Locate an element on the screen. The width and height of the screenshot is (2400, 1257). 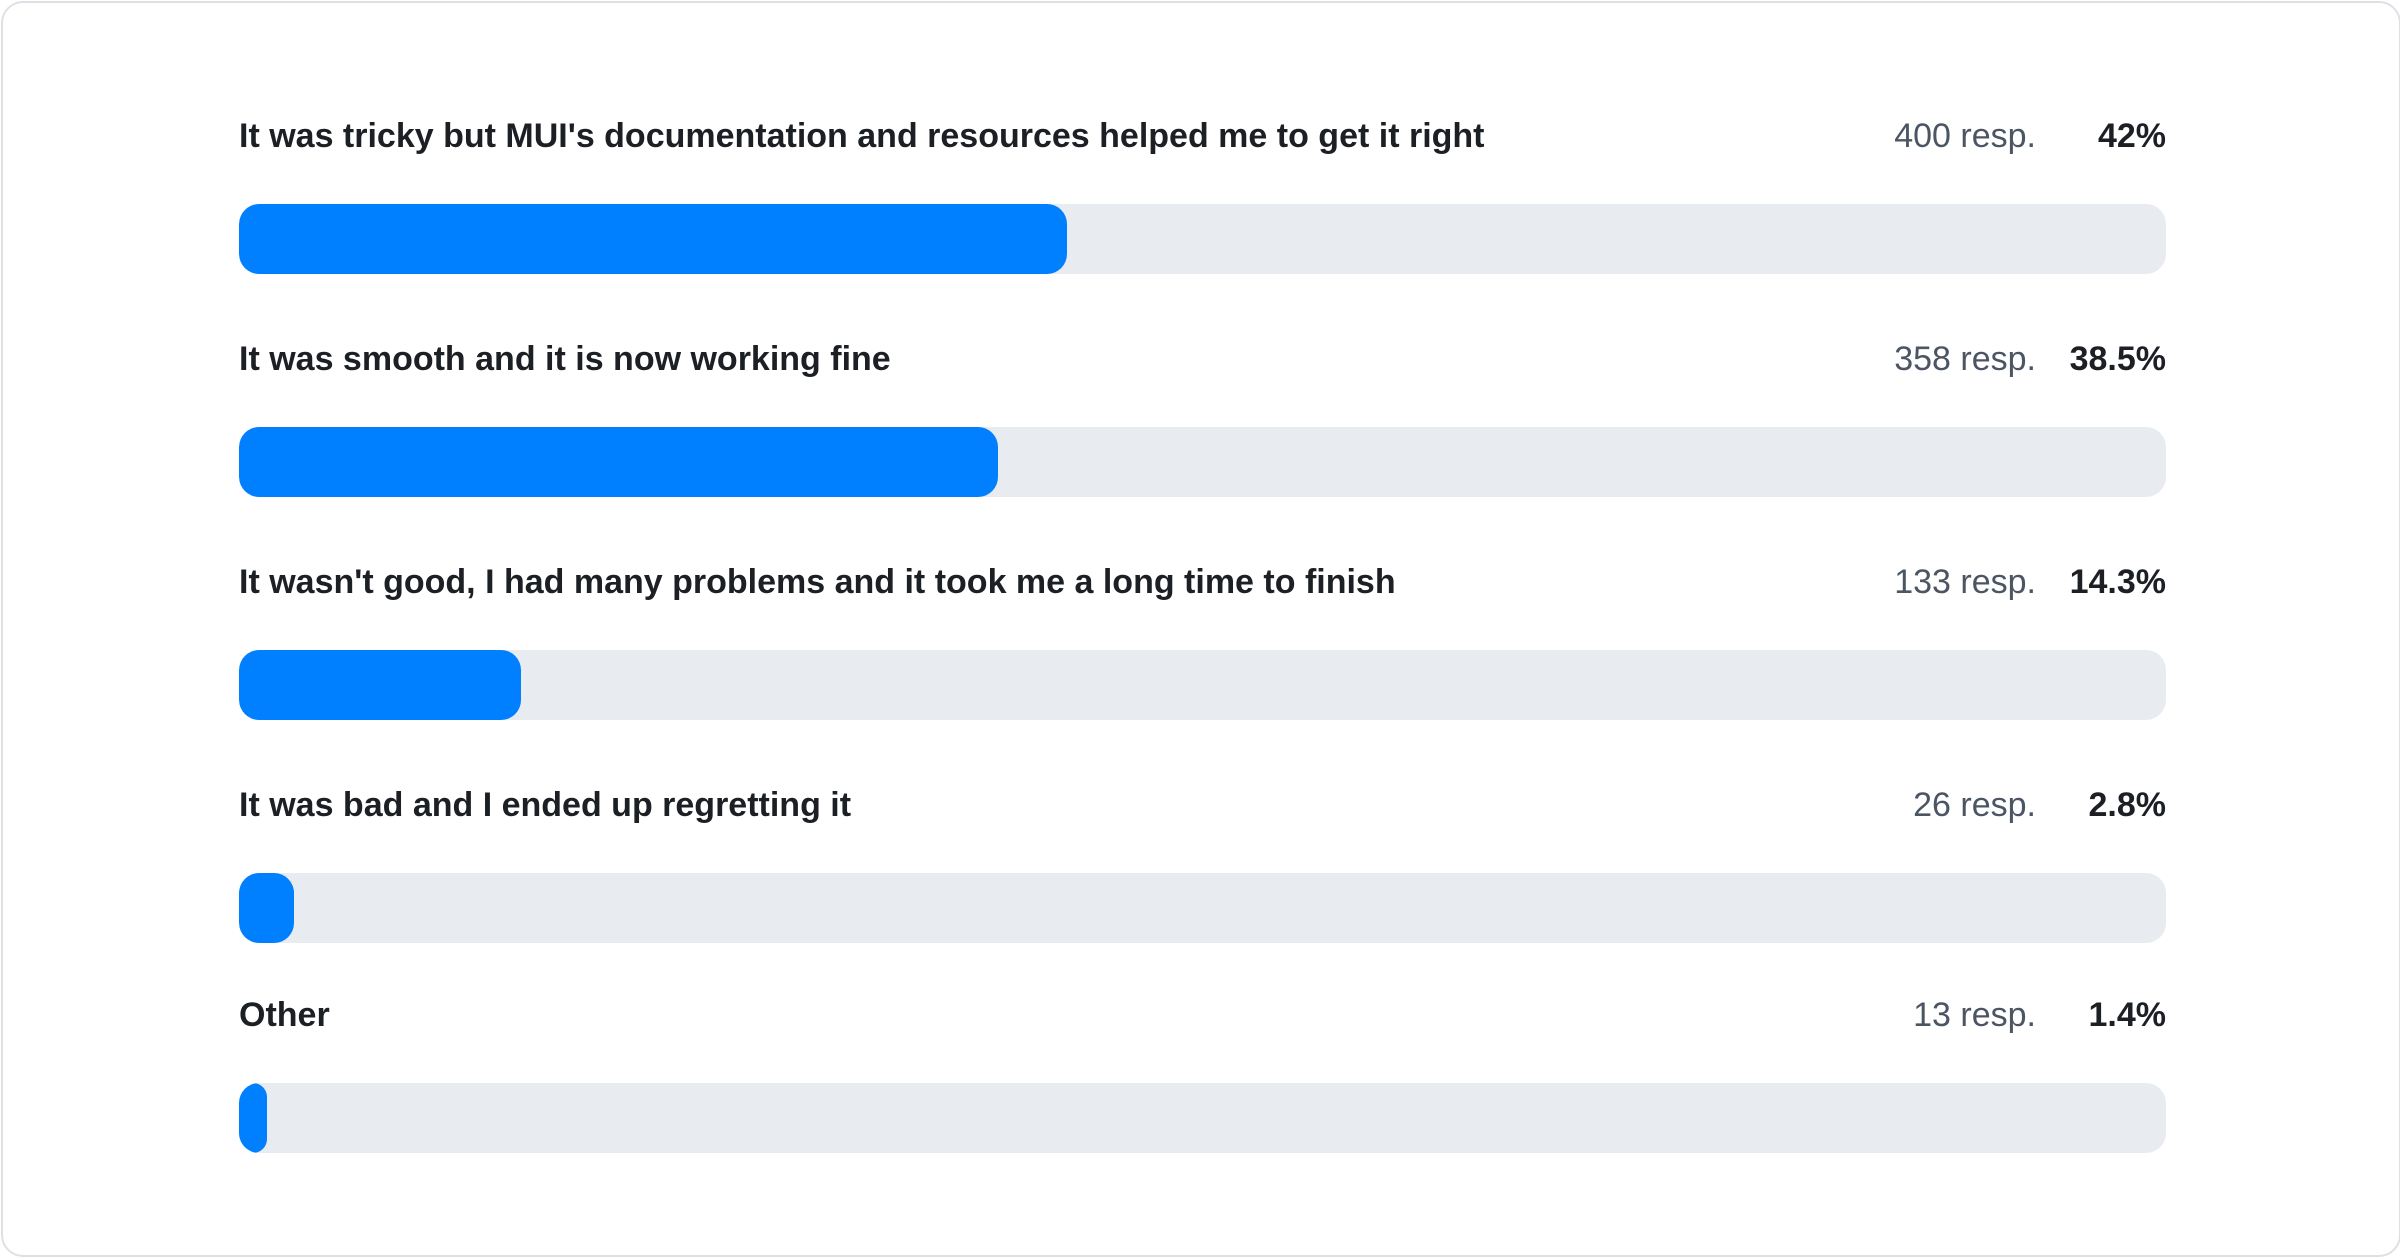
percent-label: 1.4% is located at coordinates (2127, 1015).